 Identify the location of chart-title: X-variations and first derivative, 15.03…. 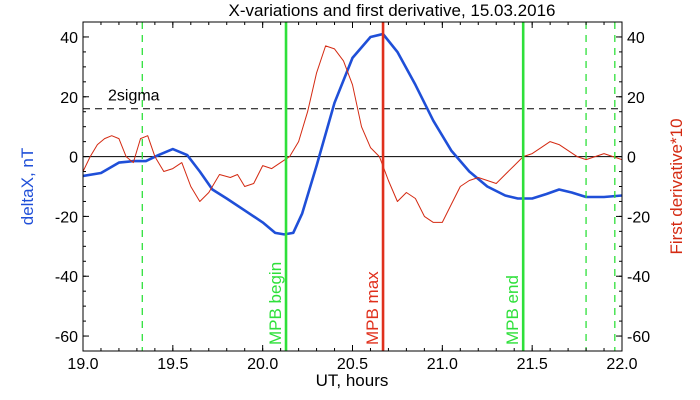
(392, 10).